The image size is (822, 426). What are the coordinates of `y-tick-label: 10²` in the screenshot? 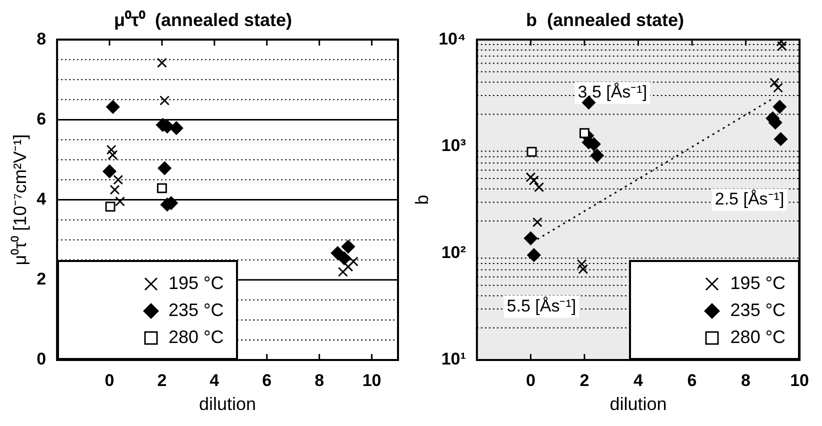 It's located at (453, 252).